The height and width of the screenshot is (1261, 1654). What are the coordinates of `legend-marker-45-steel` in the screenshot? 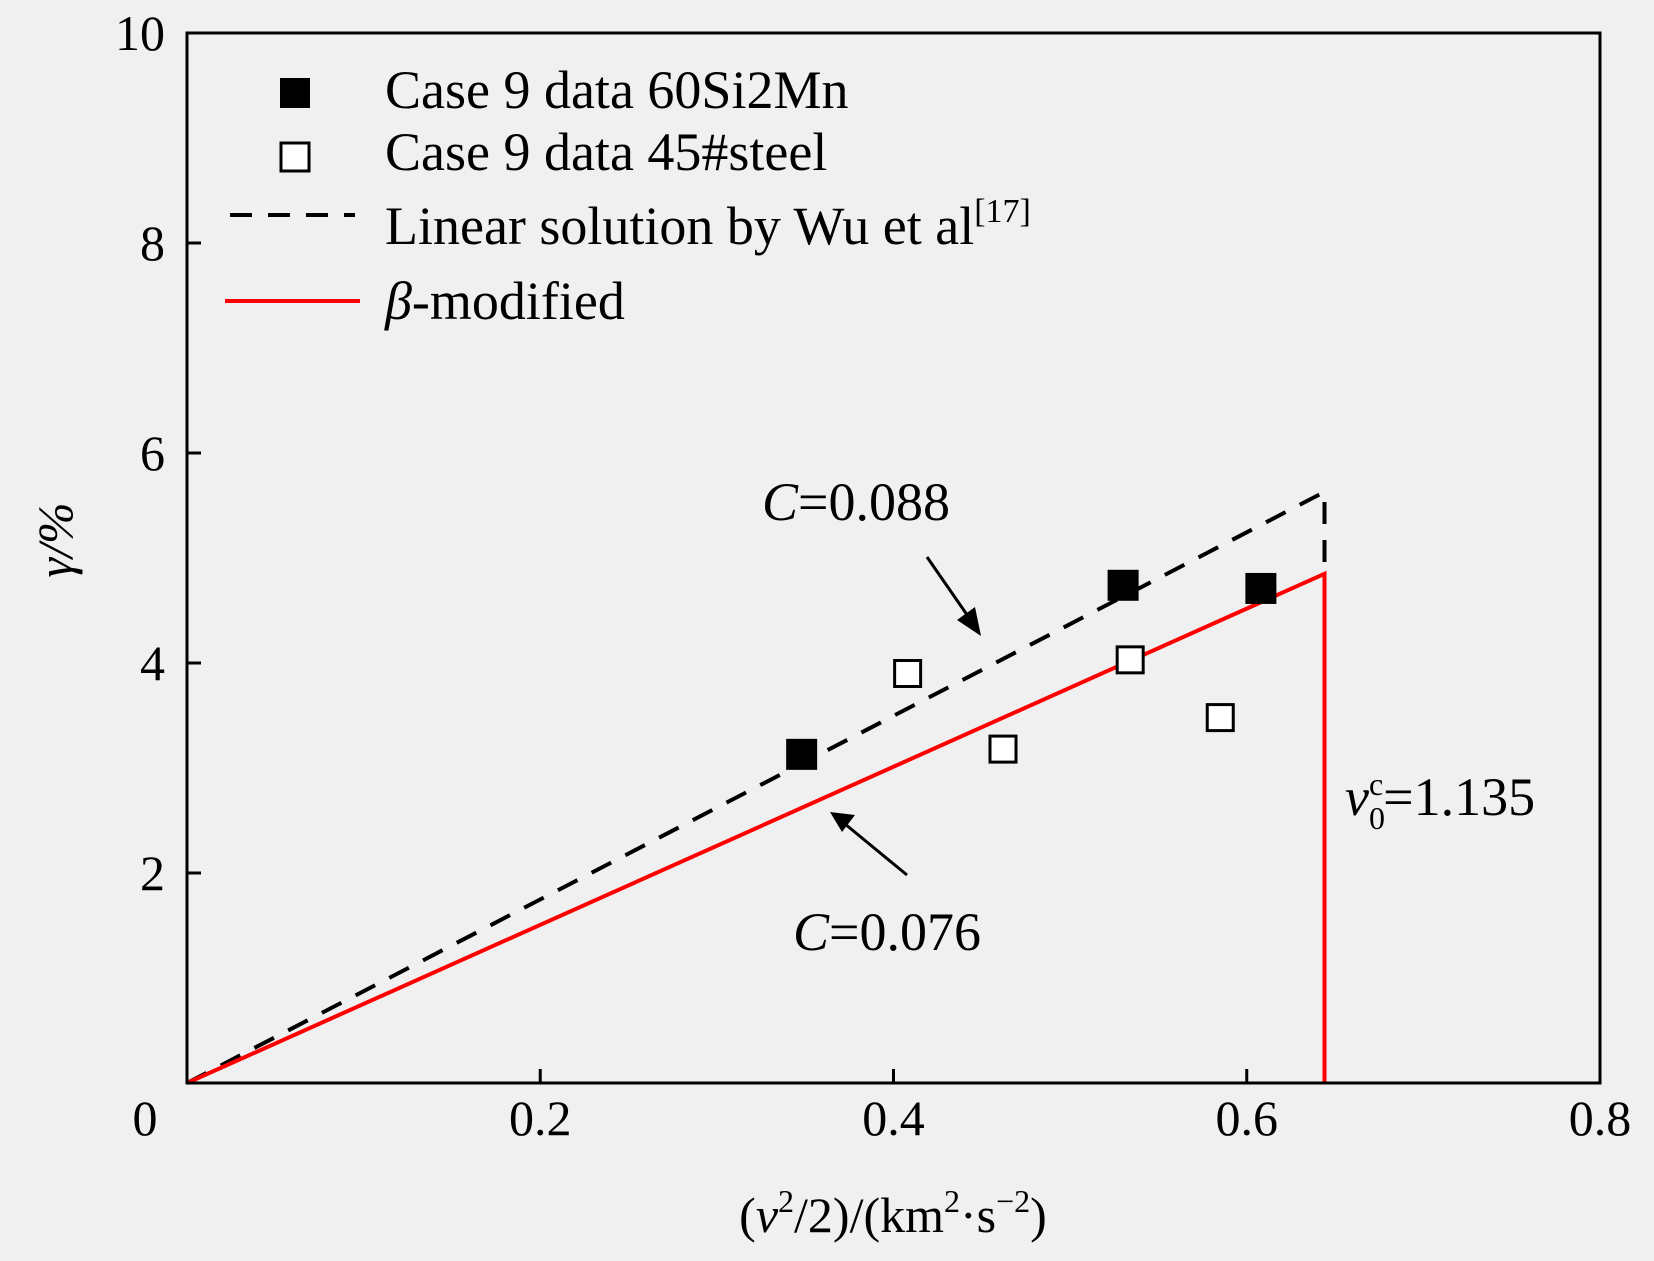 It's located at (295, 157).